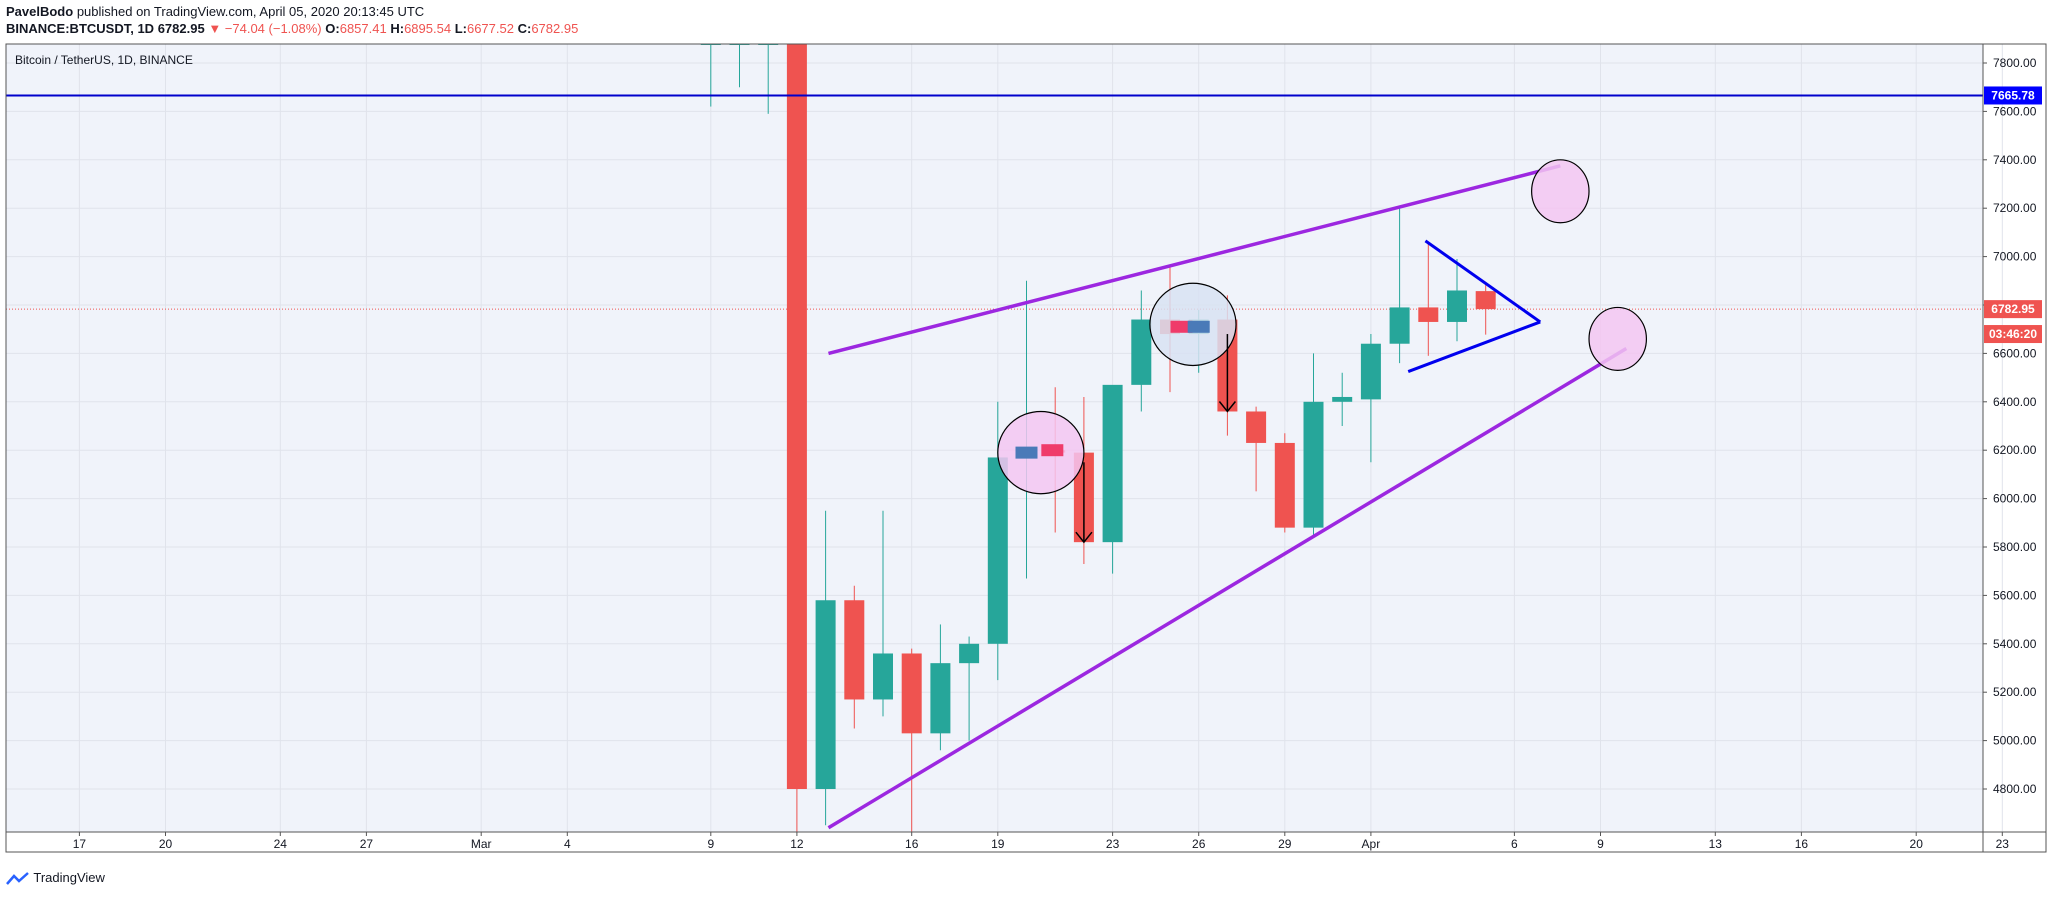  I want to click on high-label: H:, so click(397, 28).